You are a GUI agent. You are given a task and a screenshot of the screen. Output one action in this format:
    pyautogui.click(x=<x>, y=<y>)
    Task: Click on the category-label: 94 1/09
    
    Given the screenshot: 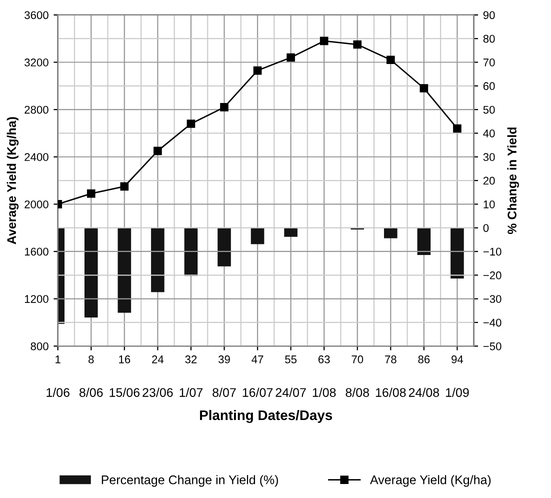 What is the action you would take?
    pyautogui.click(x=457, y=376)
    